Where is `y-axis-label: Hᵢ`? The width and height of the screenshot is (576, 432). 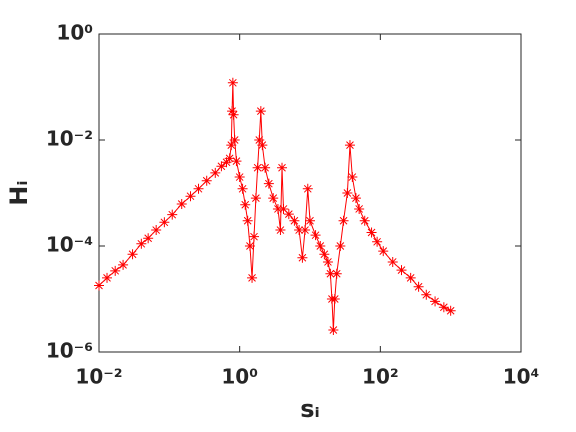 y-axis-label: Hᵢ is located at coordinates (19, 192).